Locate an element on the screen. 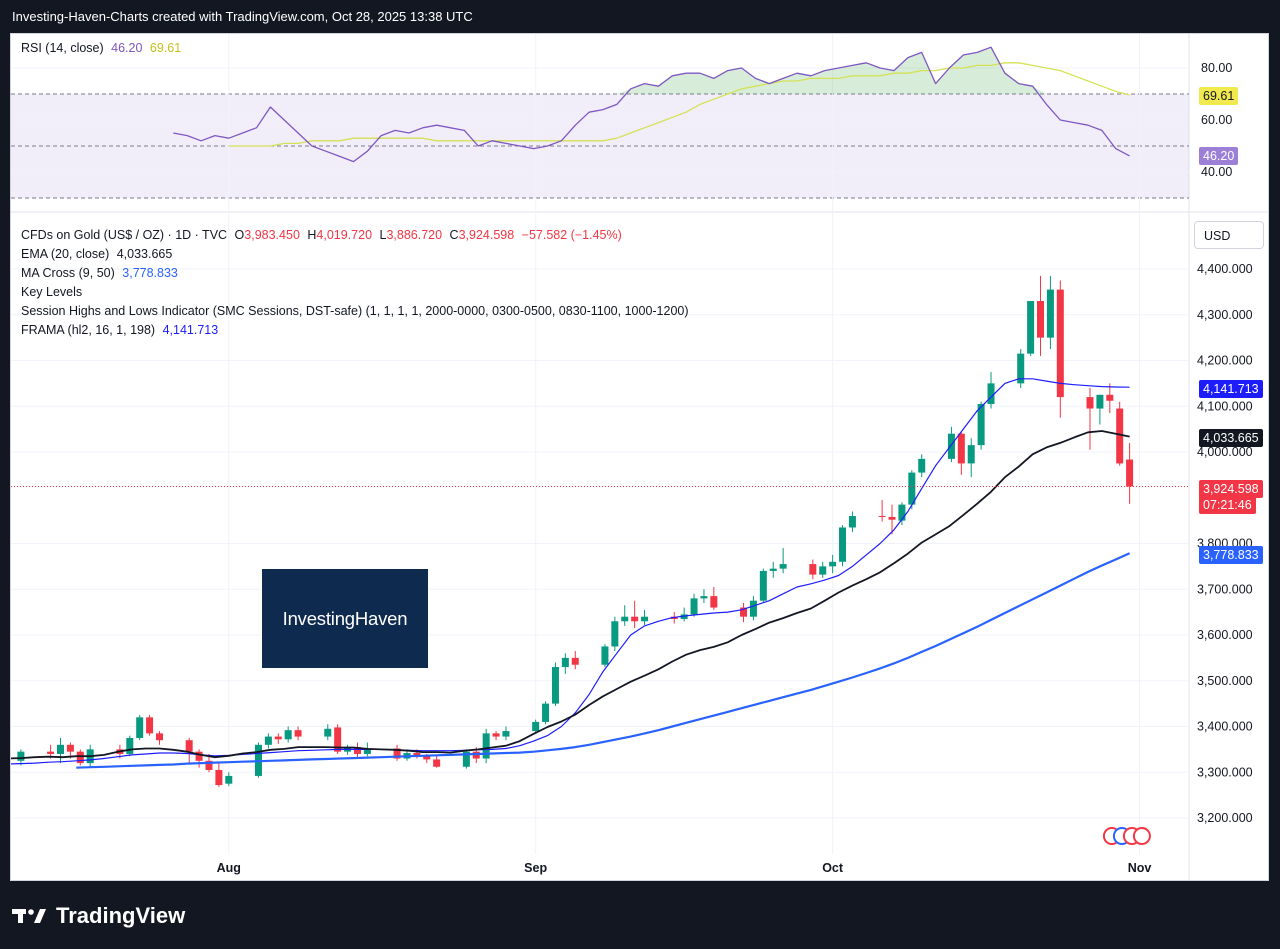  rsi-line is located at coordinates (651, 104).